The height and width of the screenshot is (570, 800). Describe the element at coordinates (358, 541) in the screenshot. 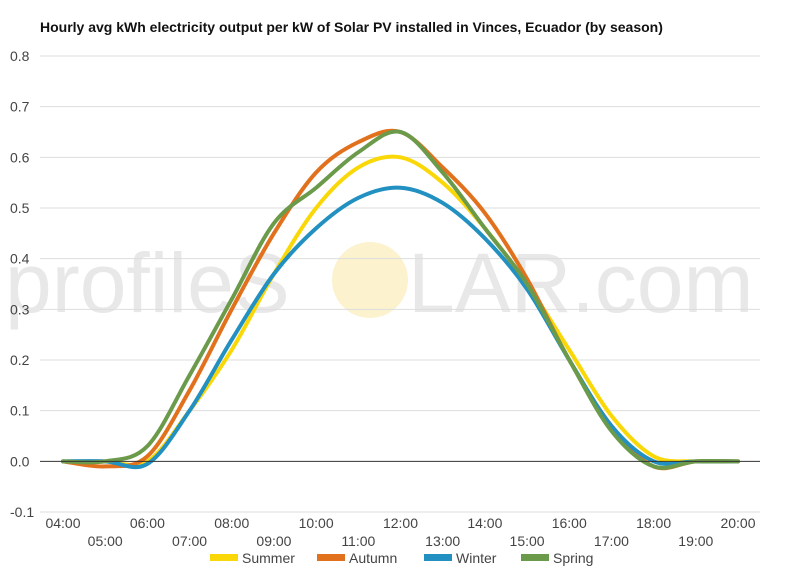

I see `x-tick-label: 11:00` at that location.